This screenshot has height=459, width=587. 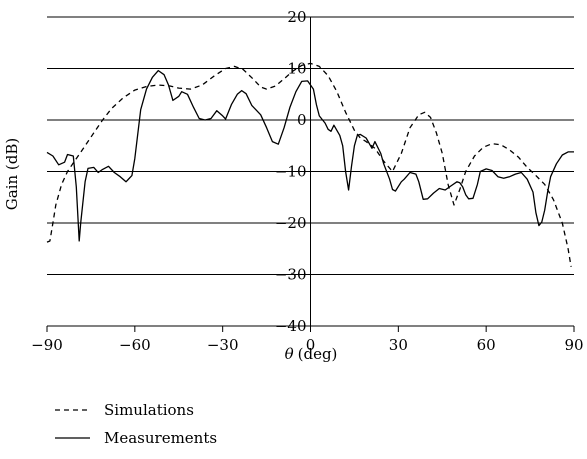 I want to click on legend-label-simulations: Simulations, so click(x=149, y=410).